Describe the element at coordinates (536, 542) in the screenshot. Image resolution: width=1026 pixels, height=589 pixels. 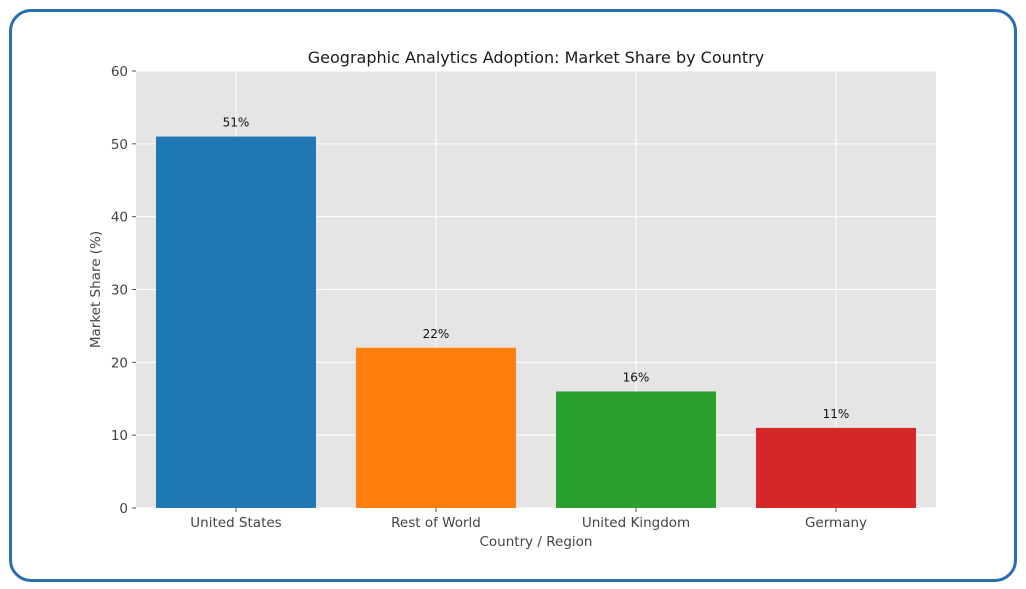
I see `x-axis-label: Country / Region` at that location.